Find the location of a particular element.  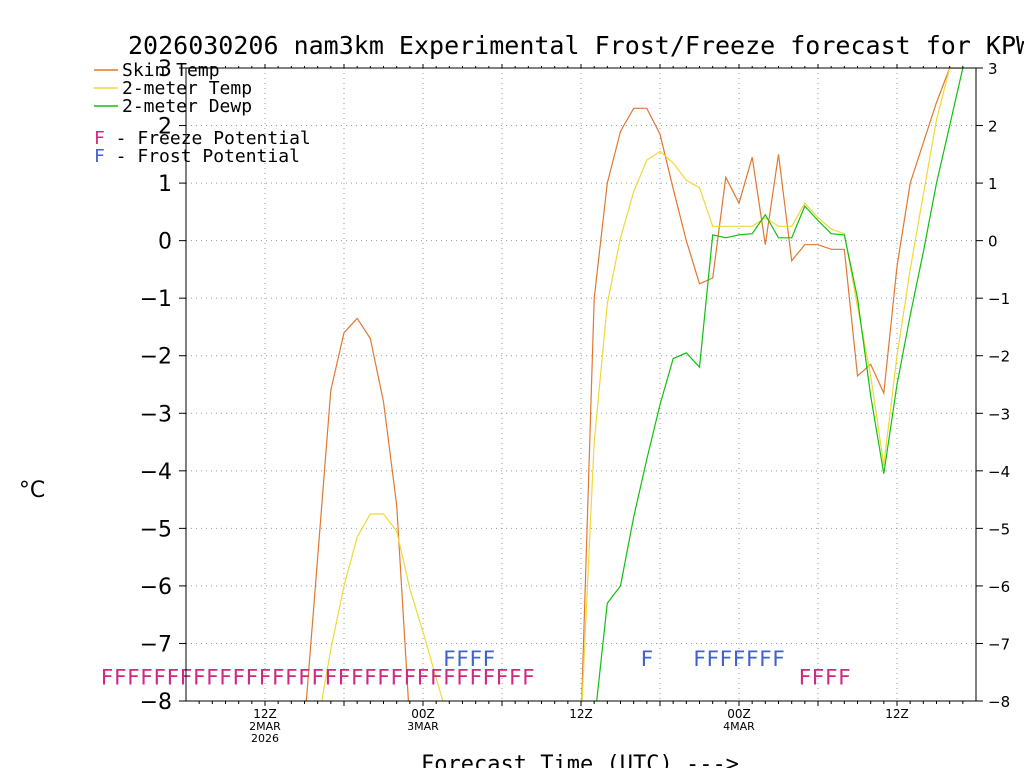

y-tick-label: 3 is located at coordinates (165, 69).